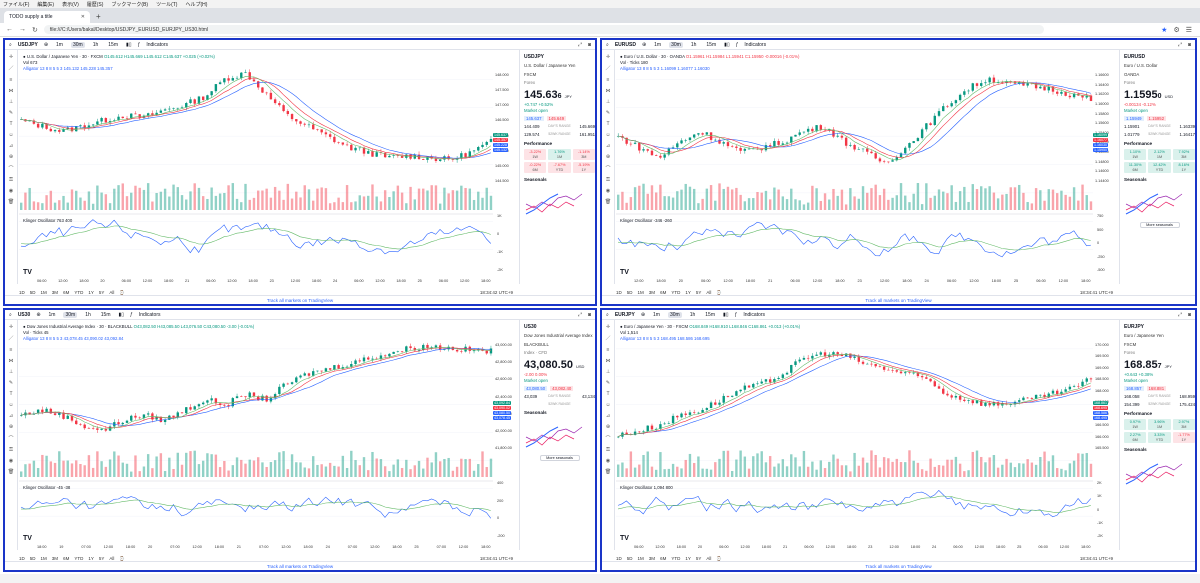  What do you see at coordinates (47, 17) in the screenshot?
I see `browser-tab: TODO supply a title ✕` at bounding box center [47, 17].